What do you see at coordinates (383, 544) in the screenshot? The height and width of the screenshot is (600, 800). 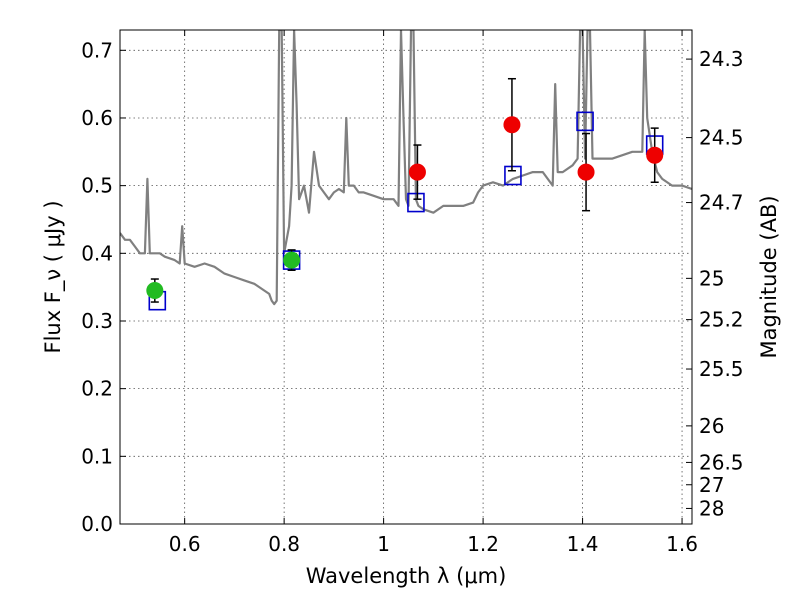 I see `x-tick-label: 1` at bounding box center [383, 544].